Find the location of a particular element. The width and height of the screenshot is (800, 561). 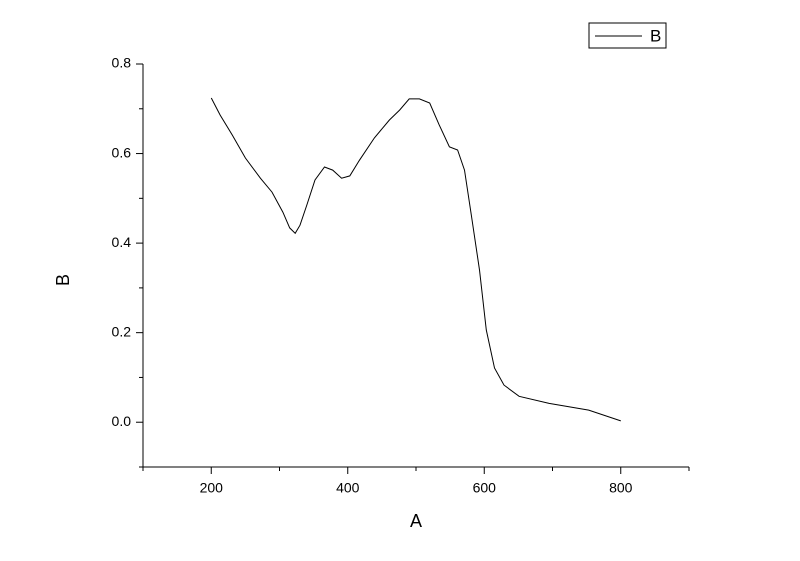

y-tick-label: 0.4 is located at coordinates (122, 242).